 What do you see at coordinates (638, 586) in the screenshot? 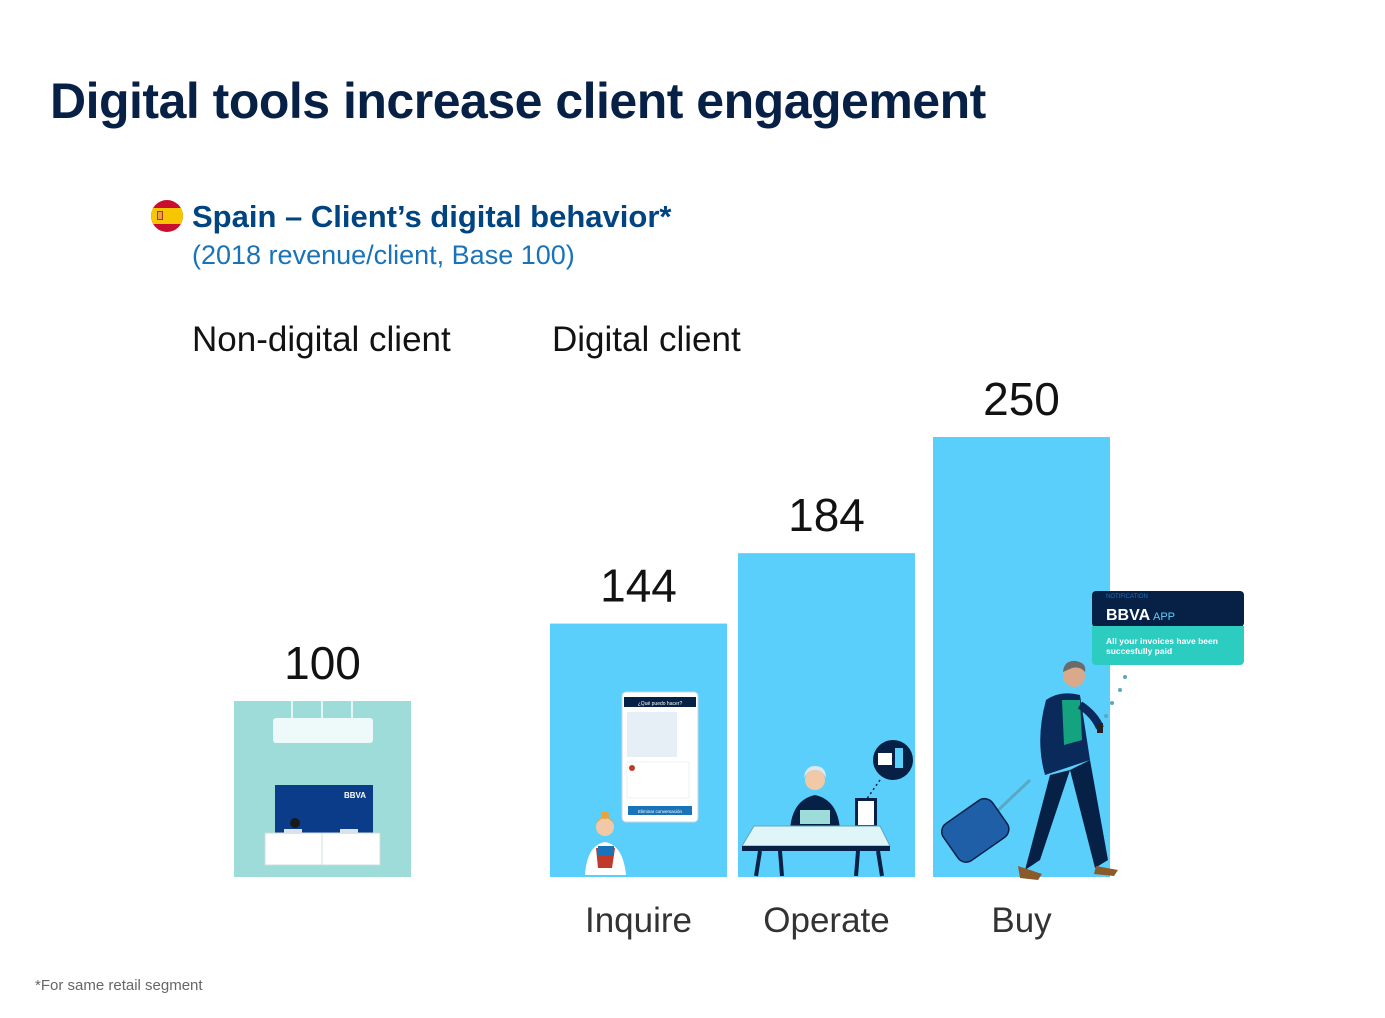
I see `value-label-1: 144` at bounding box center [638, 586].